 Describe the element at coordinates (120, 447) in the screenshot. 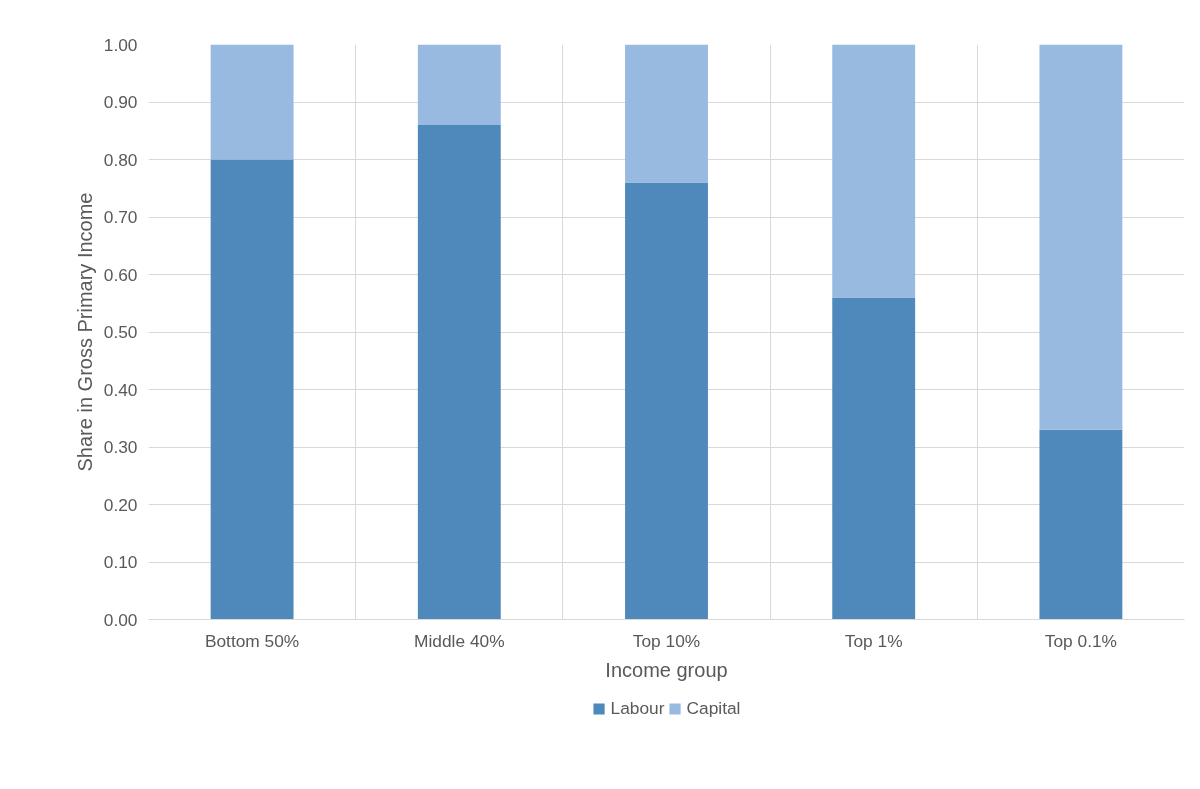

I see `y-tick-label: 0.30` at that location.